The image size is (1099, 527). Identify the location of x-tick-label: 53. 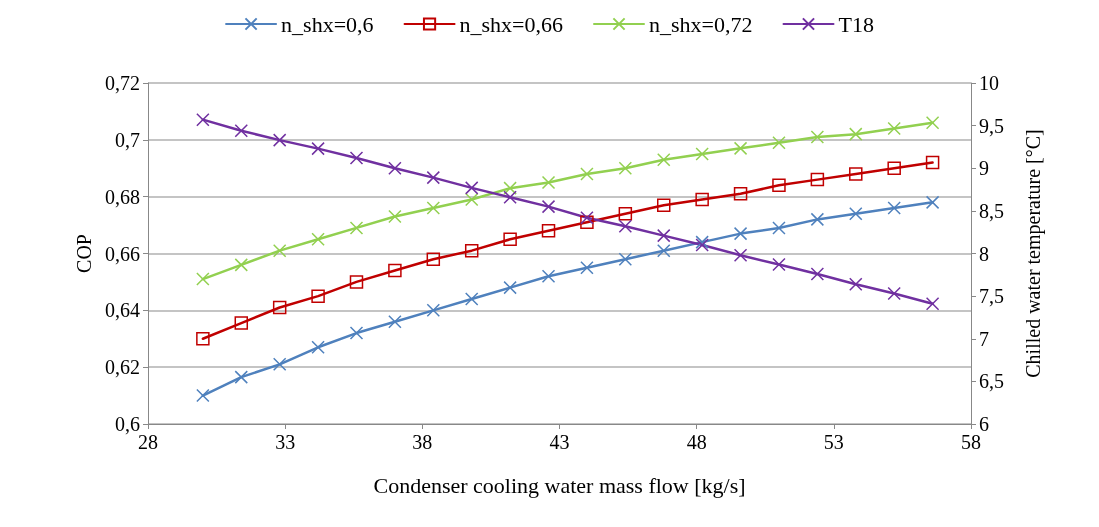
(833, 442).